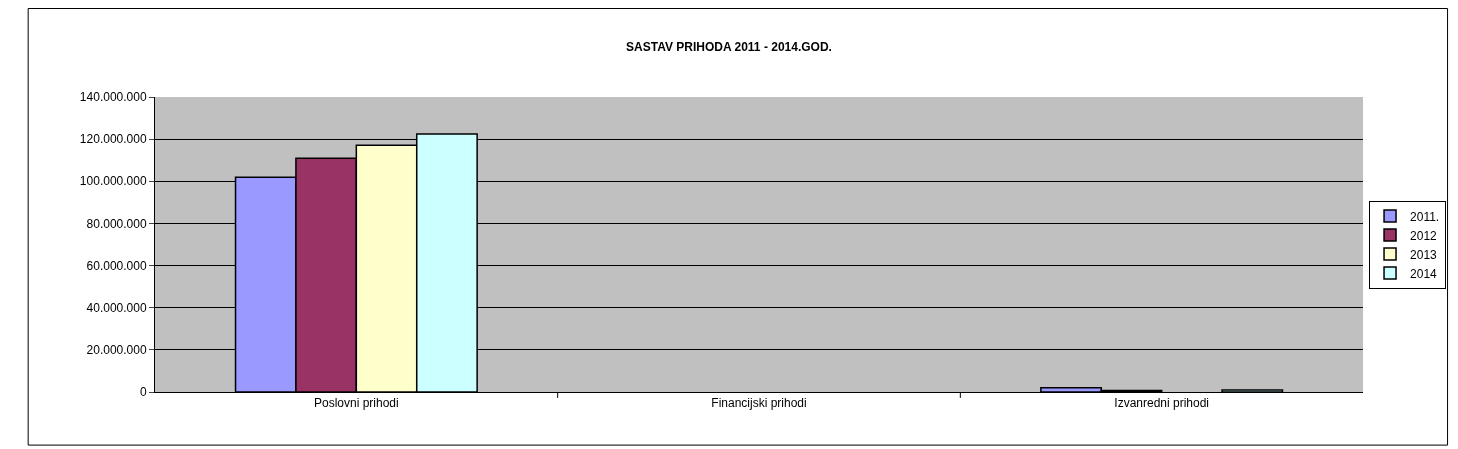 This screenshot has width=1458, height=449. What do you see at coordinates (1424, 254) in the screenshot?
I see `legend-label: 2013` at bounding box center [1424, 254].